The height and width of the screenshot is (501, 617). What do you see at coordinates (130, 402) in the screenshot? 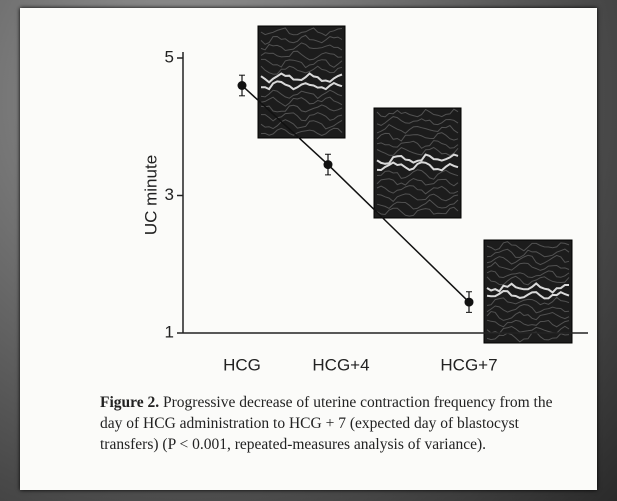
I see `caption-label: Figure 2.` at bounding box center [130, 402].